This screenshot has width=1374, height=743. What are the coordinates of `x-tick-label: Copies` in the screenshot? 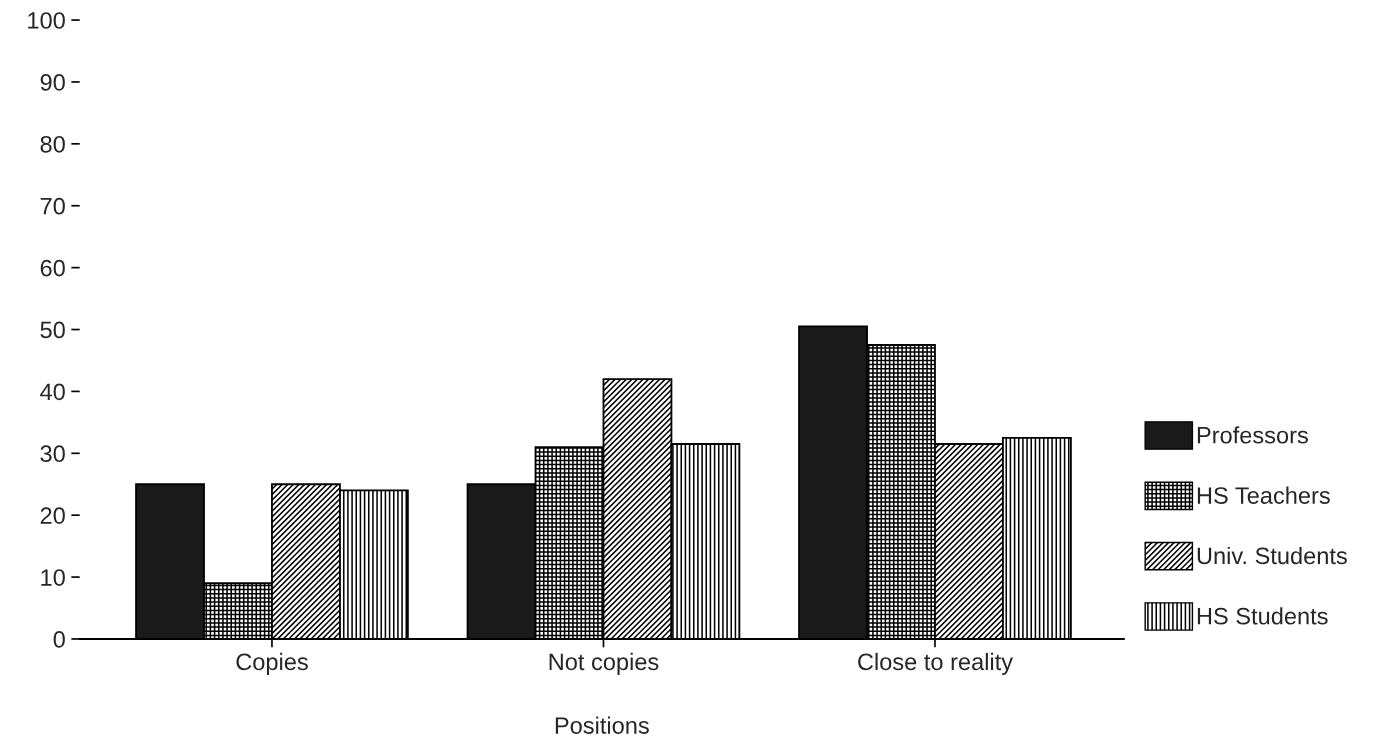 It's located at (272, 663).